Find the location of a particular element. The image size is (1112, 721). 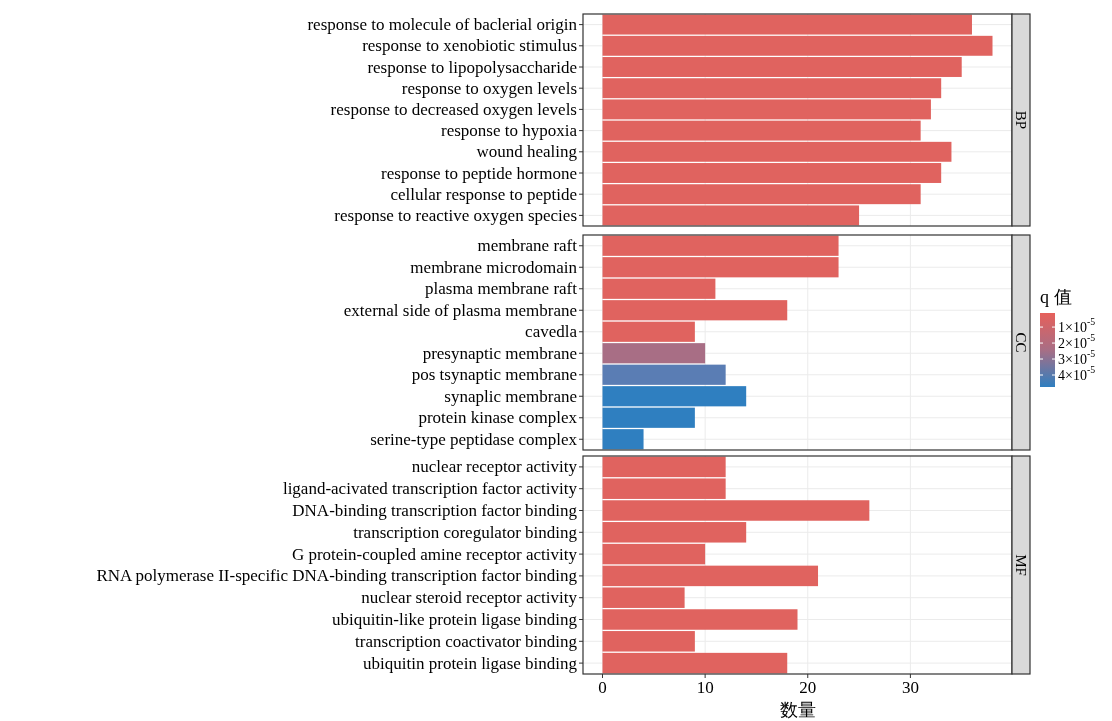

color-bar-label: 2×10$^{-5}$ is located at coordinates (1077, 341).